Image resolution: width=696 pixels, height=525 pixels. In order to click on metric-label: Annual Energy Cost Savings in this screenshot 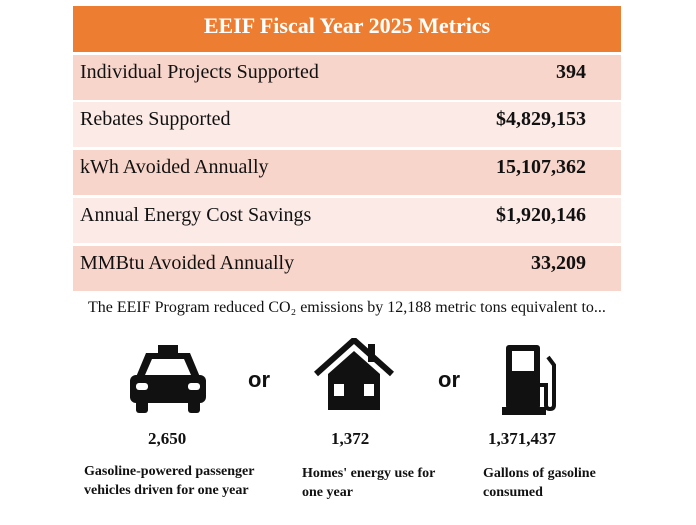, I will do `click(196, 215)`.